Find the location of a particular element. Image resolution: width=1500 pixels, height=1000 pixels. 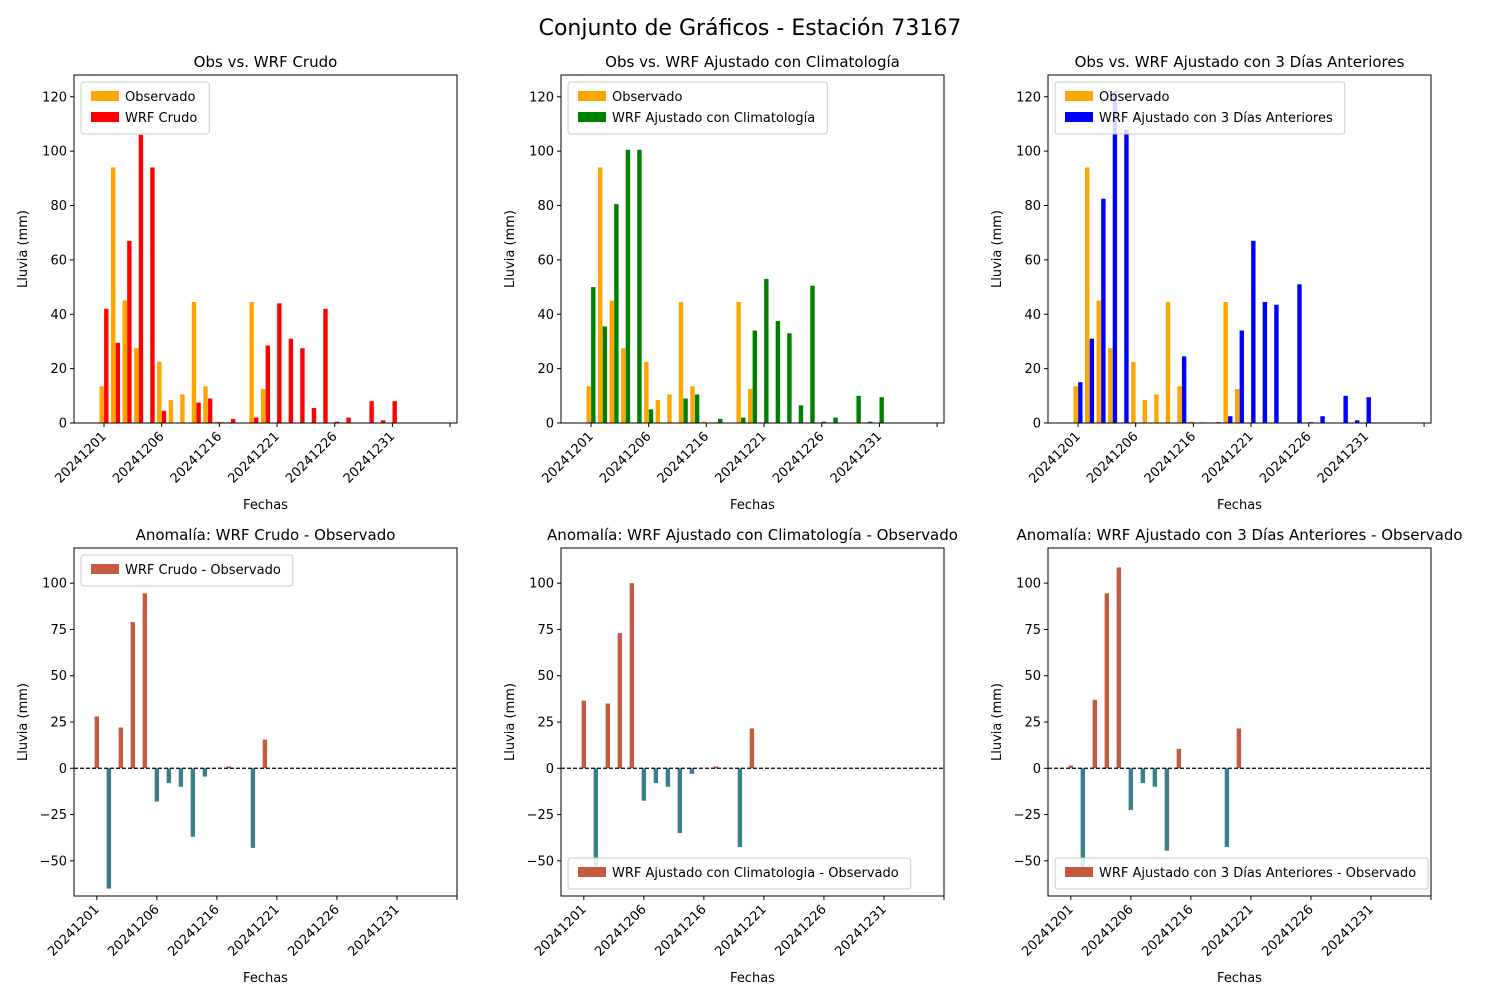

bar-series1-day4 is located at coordinates (133, 695).